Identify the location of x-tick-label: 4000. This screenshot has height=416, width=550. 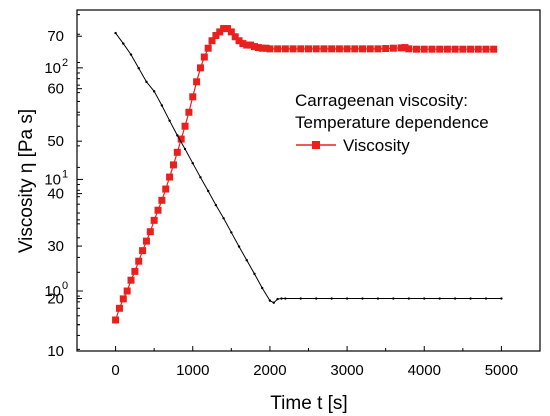
(424, 370).